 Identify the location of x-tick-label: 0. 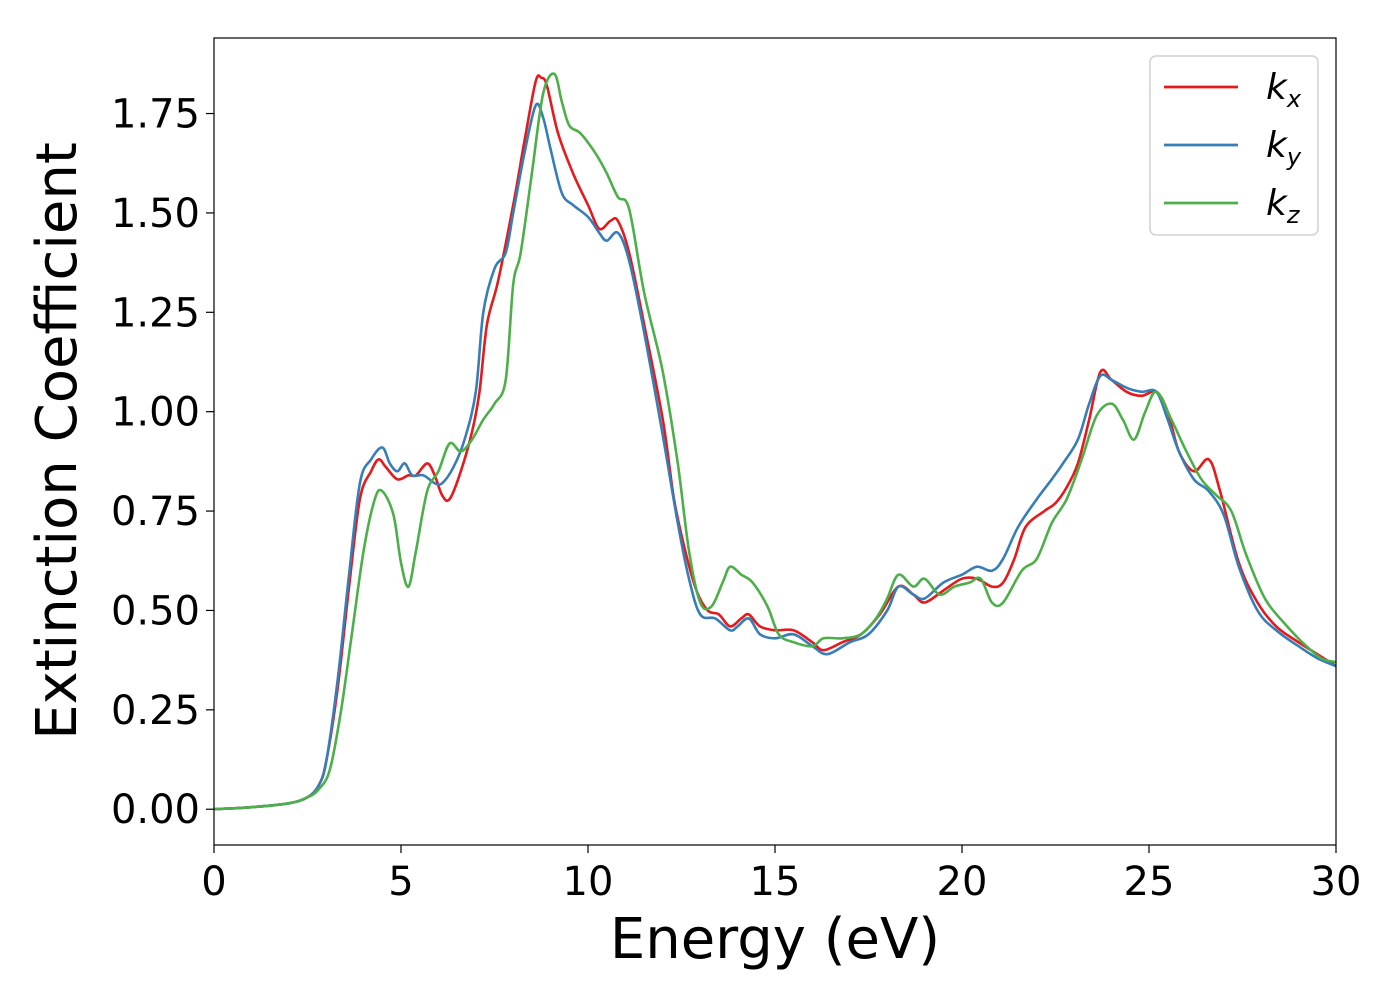
(213, 882).